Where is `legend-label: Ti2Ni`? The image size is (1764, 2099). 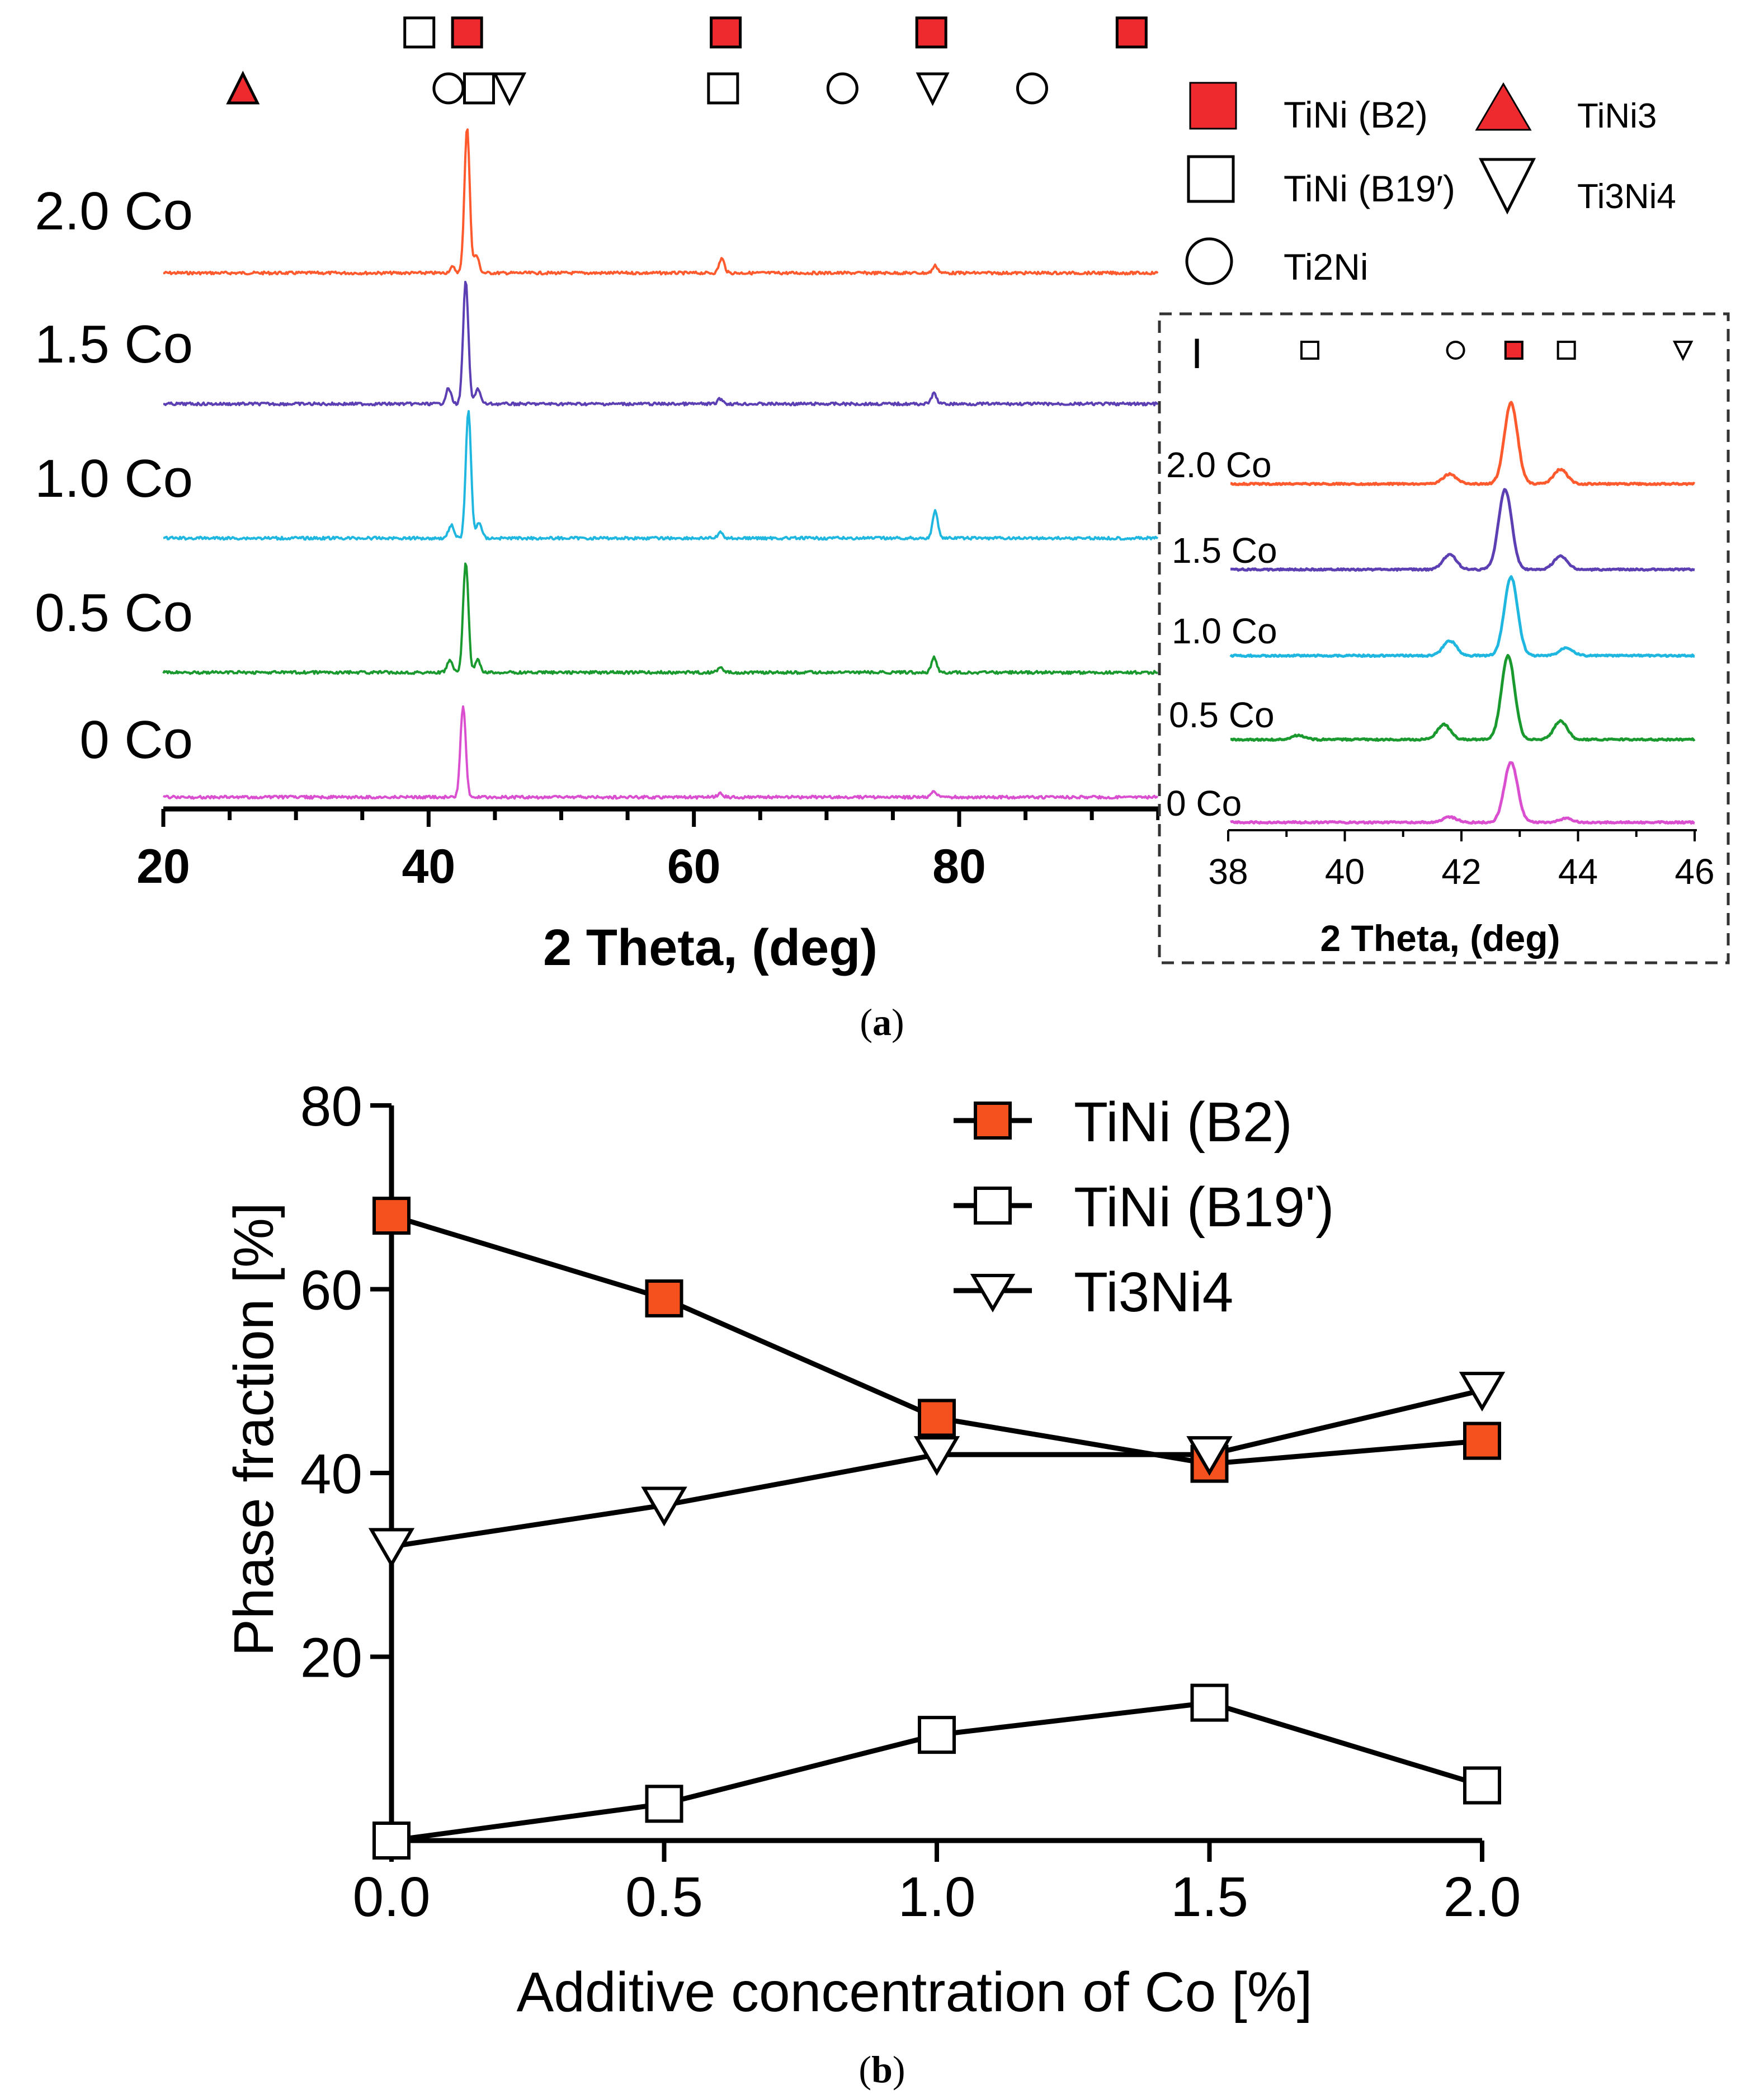
legend-label: Ti2Ni is located at coordinates (1326, 267).